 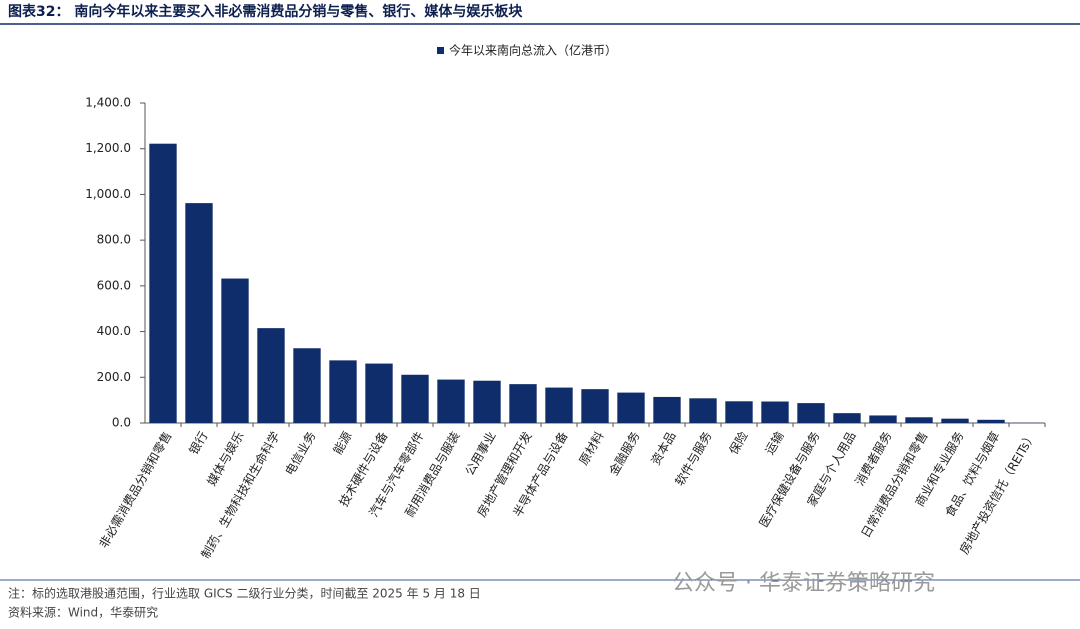 What do you see at coordinates (300, 453) in the screenshot?
I see `x-tick-label: 电信业务` at bounding box center [300, 453].